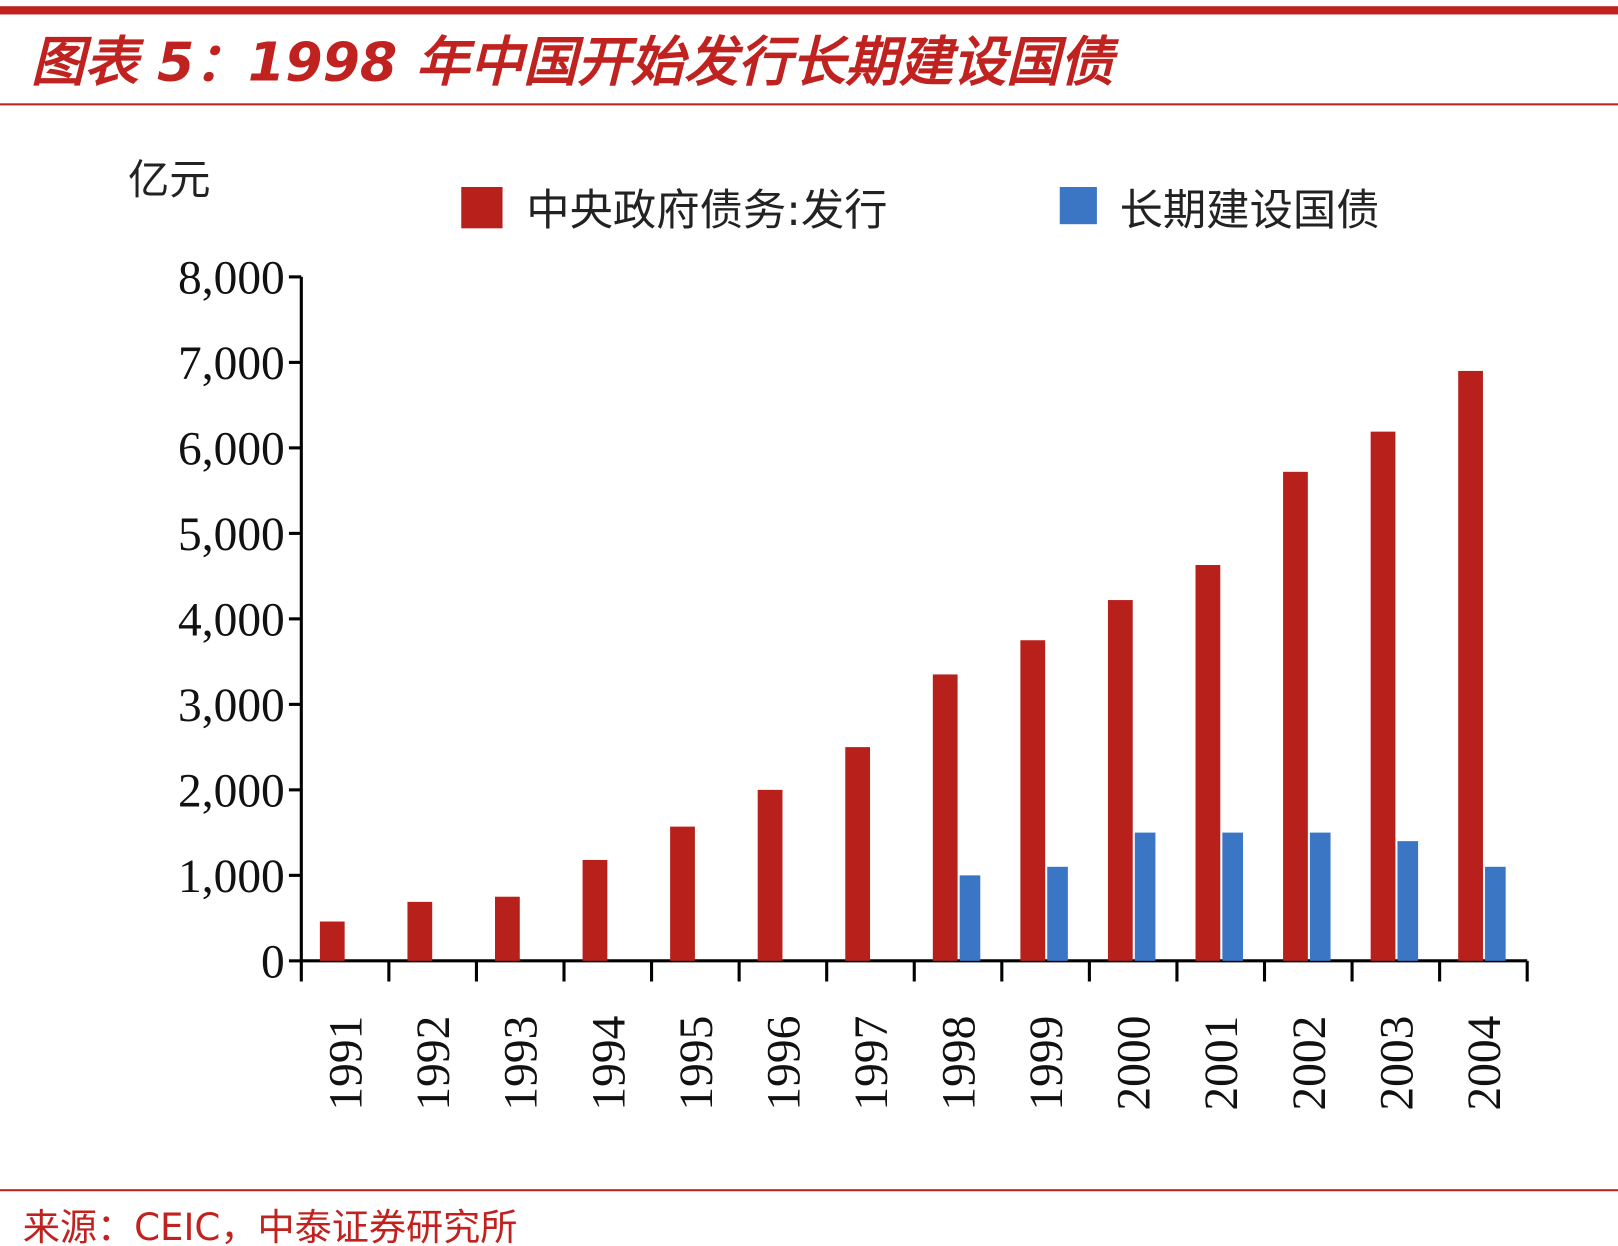 This screenshot has width=1618, height=1246. I want to click on y-axis-unit: 亿元, so click(169, 180).